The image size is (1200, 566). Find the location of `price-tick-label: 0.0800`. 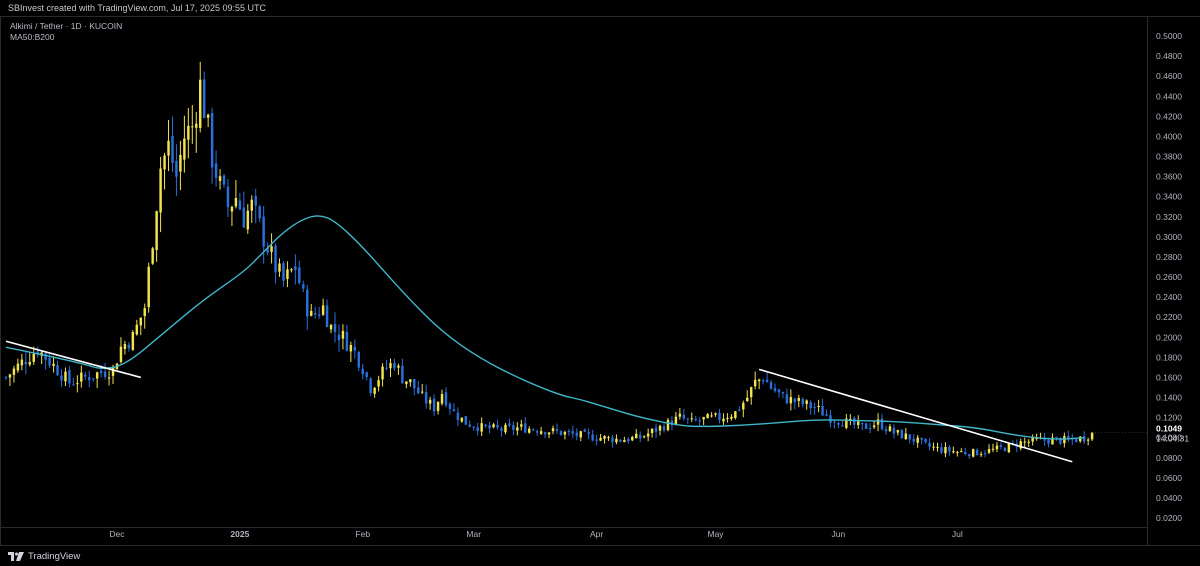

price-tick-label: 0.0800 is located at coordinates (1169, 458).